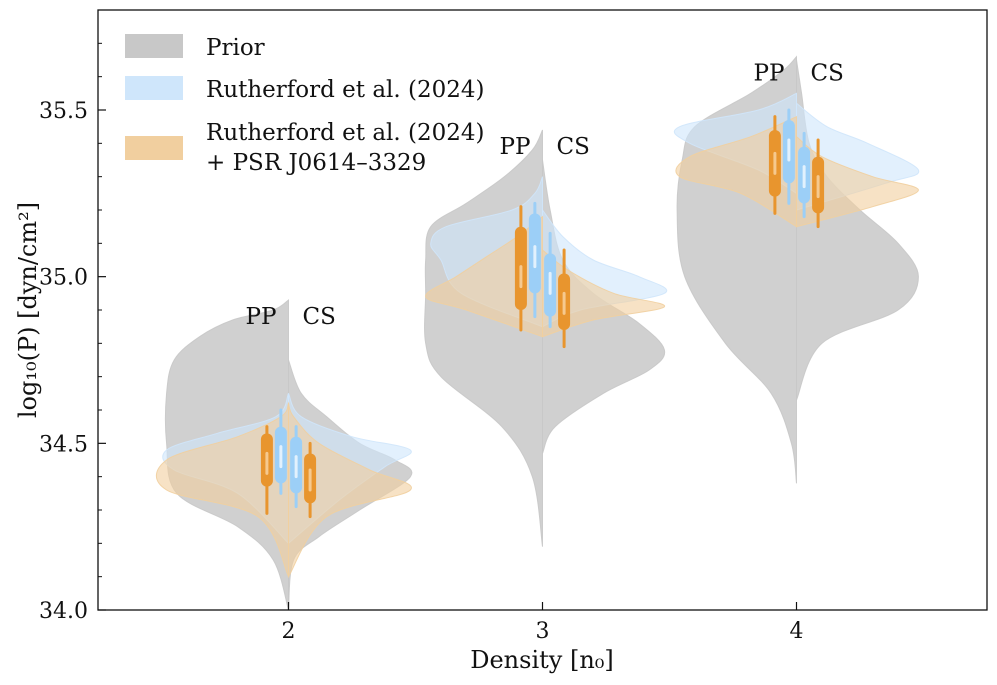 The width and height of the screenshot is (997, 685). What do you see at coordinates (827, 74) in the screenshot?
I see `cs-label-n4: CS` at bounding box center [827, 74].